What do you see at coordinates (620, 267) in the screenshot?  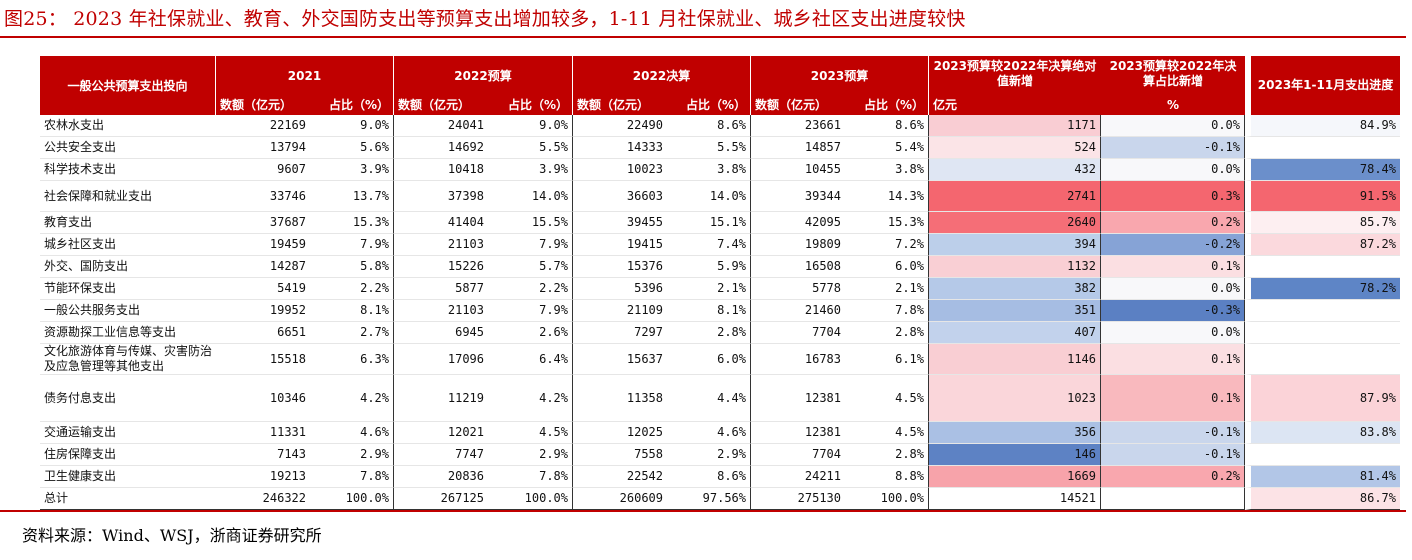 I see `cell-amount-2022-final: 15376` at bounding box center [620, 267].